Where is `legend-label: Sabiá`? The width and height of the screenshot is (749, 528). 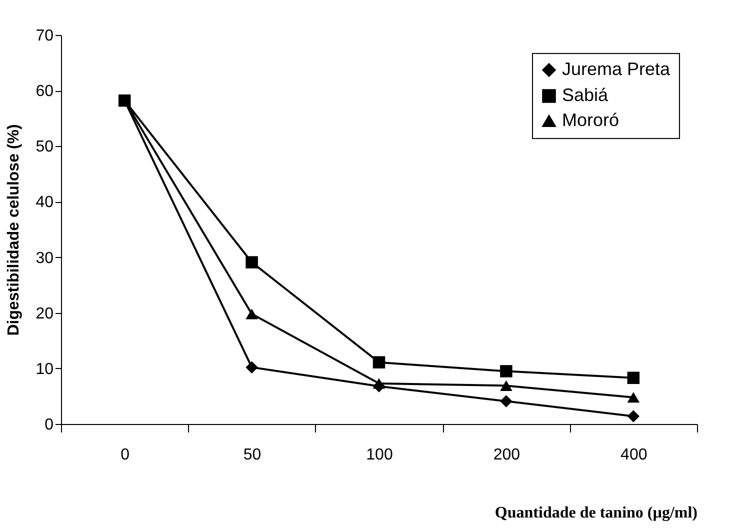 legend-label: Sabiá is located at coordinates (586, 95).